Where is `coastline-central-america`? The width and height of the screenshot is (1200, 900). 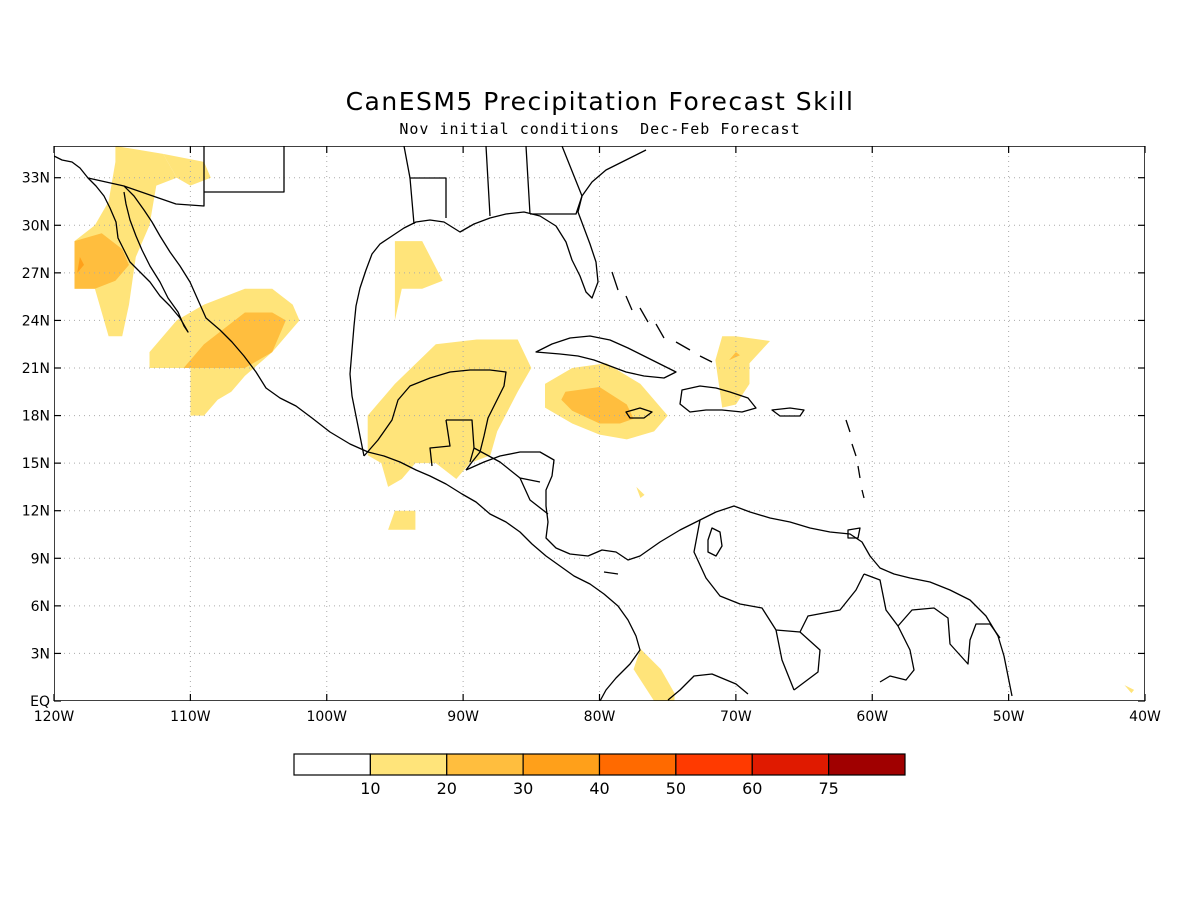 coastline-central-america is located at coordinates (739, 574).